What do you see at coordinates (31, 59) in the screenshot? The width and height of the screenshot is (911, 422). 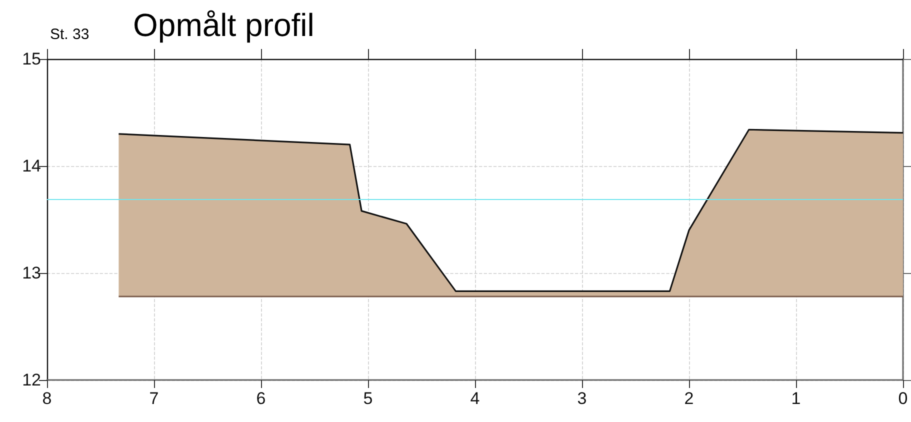 I see `y-tick-label: 15` at bounding box center [31, 59].